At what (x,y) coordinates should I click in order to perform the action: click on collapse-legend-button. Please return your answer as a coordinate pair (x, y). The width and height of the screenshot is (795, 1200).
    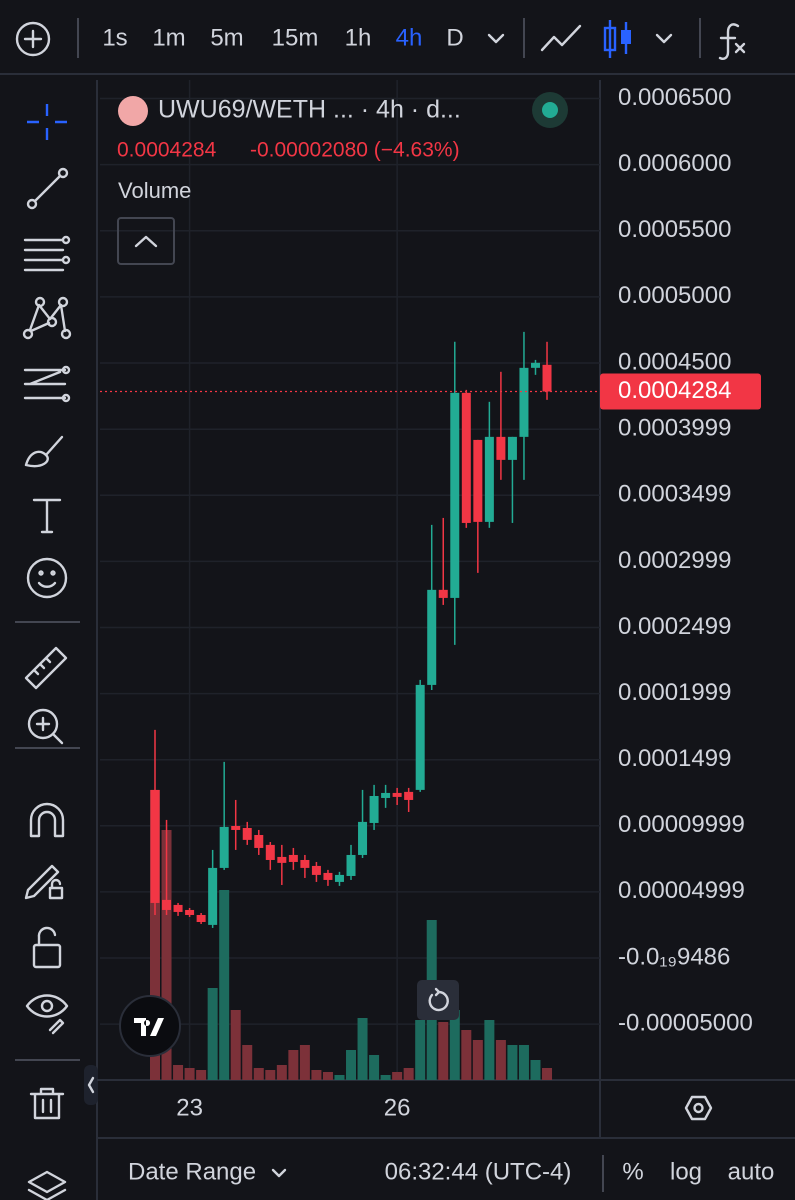
    Looking at the image, I should click on (146, 241).